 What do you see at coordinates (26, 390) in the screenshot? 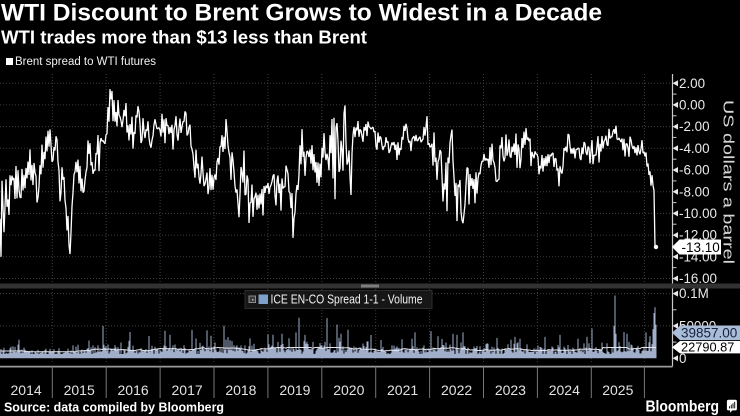
I see `svg-text: 2014` at bounding box center [26, 390].